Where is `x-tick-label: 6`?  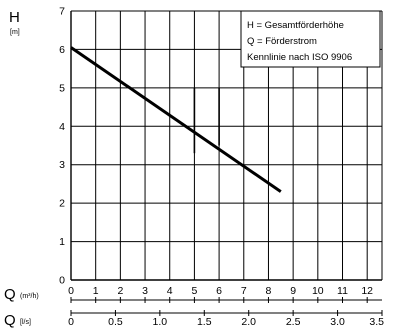
x-tick-label: 6 is located at coordinates (219, 291).